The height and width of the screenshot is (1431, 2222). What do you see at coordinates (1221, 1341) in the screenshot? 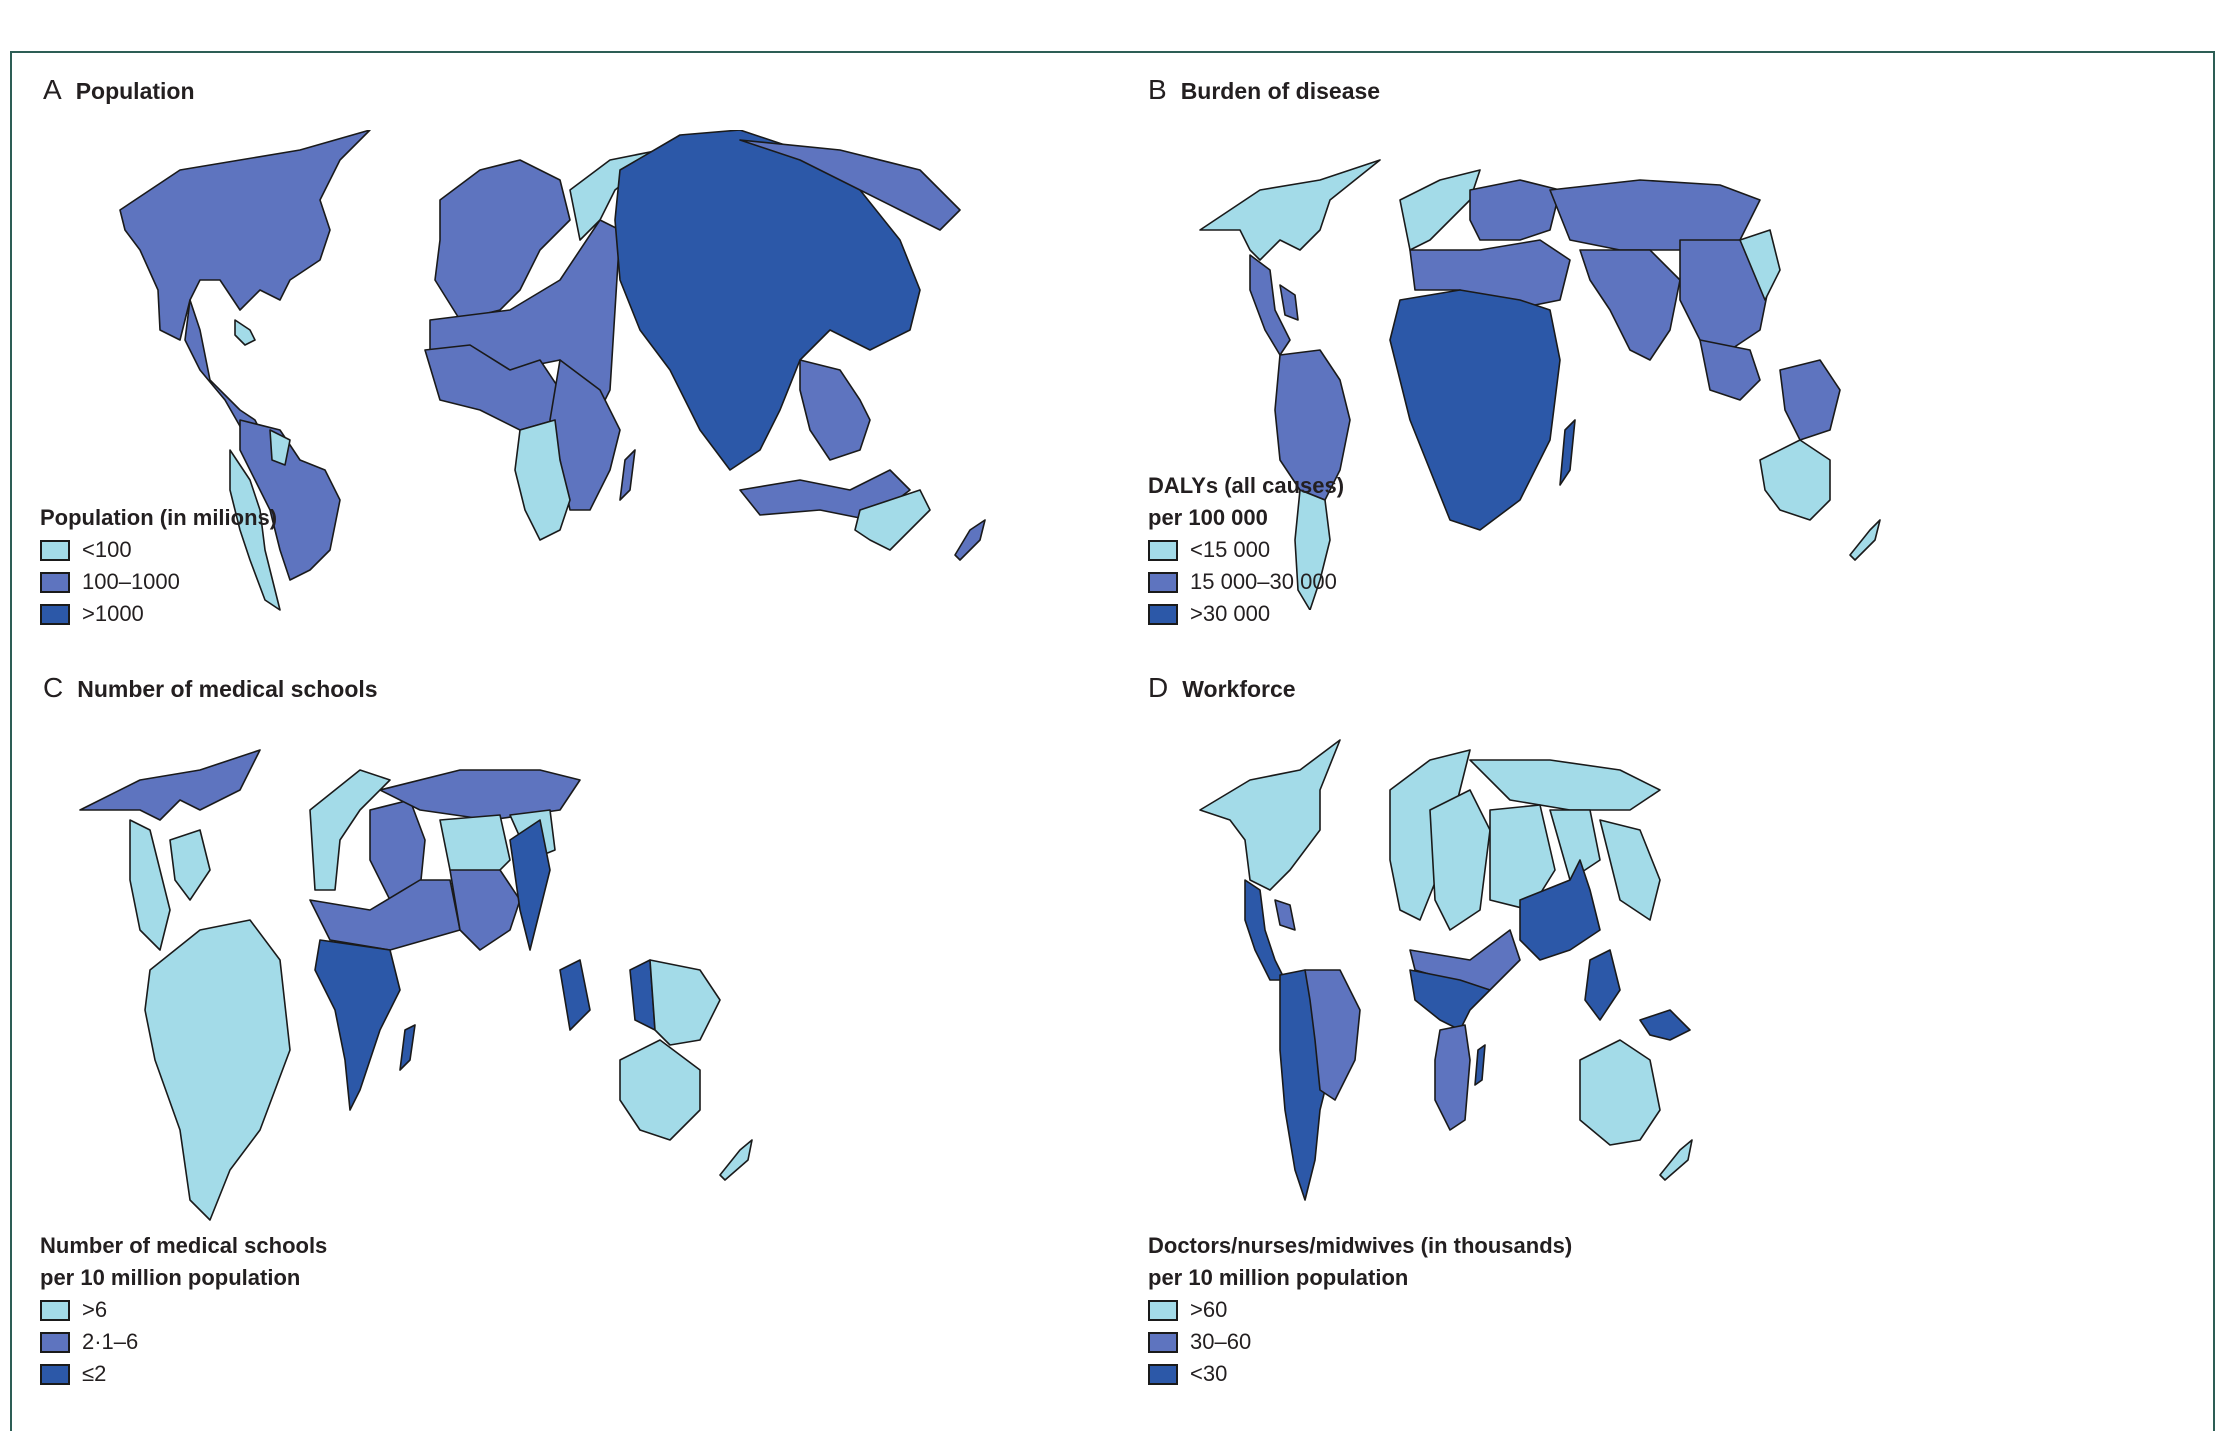
I see `legend-label: 30–60` at bounding box center [1221, 1341].